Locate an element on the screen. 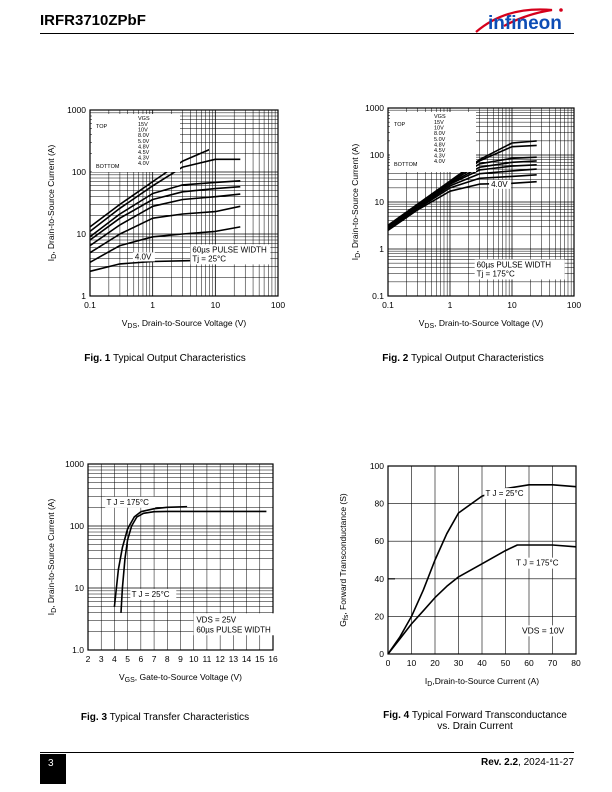 The image size is (612, 792). series-line-t-j-175-c is located at coordinates (482, 599).